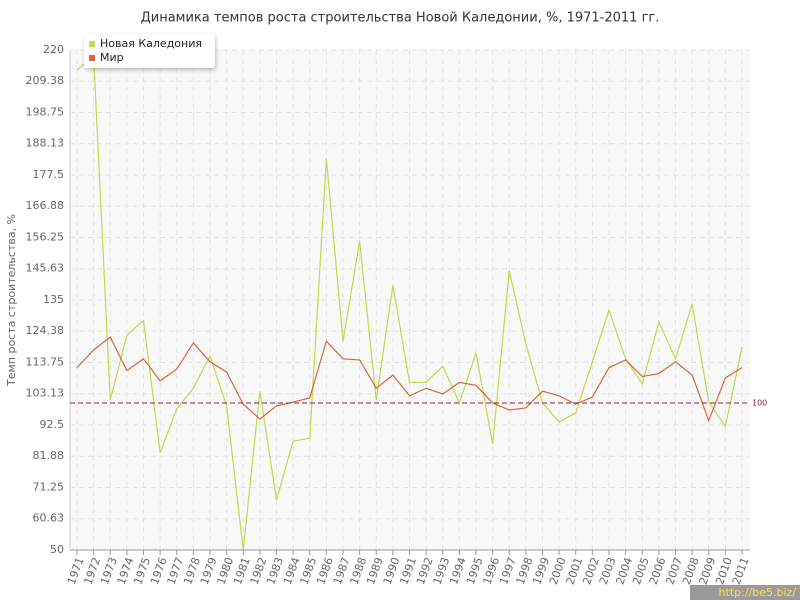  What do you see at coordinates (45, 268) in the screenshot?
I see `y-tick-label: 145.63` at bounding box center [45, 268].